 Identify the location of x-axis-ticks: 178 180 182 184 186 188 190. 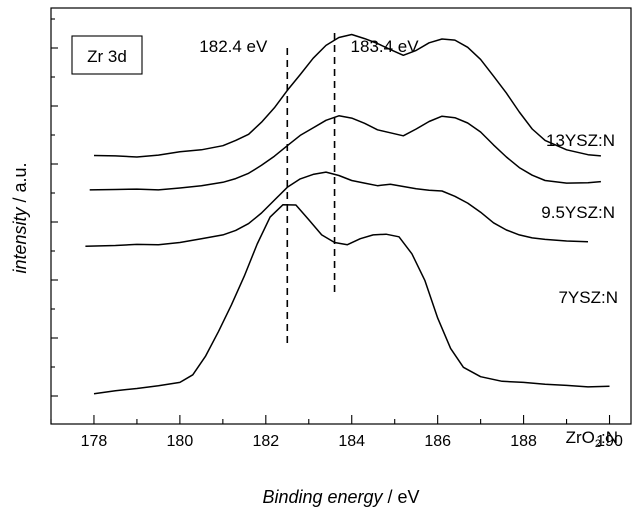
(336, 432).